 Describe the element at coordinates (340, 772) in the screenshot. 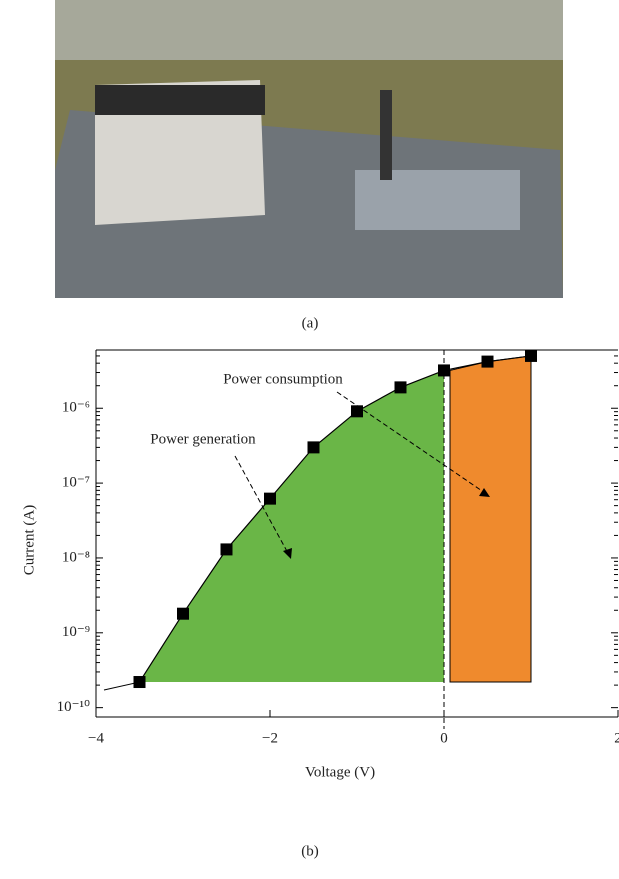

I see `x-axis-label: Voltage (V)` at that location.